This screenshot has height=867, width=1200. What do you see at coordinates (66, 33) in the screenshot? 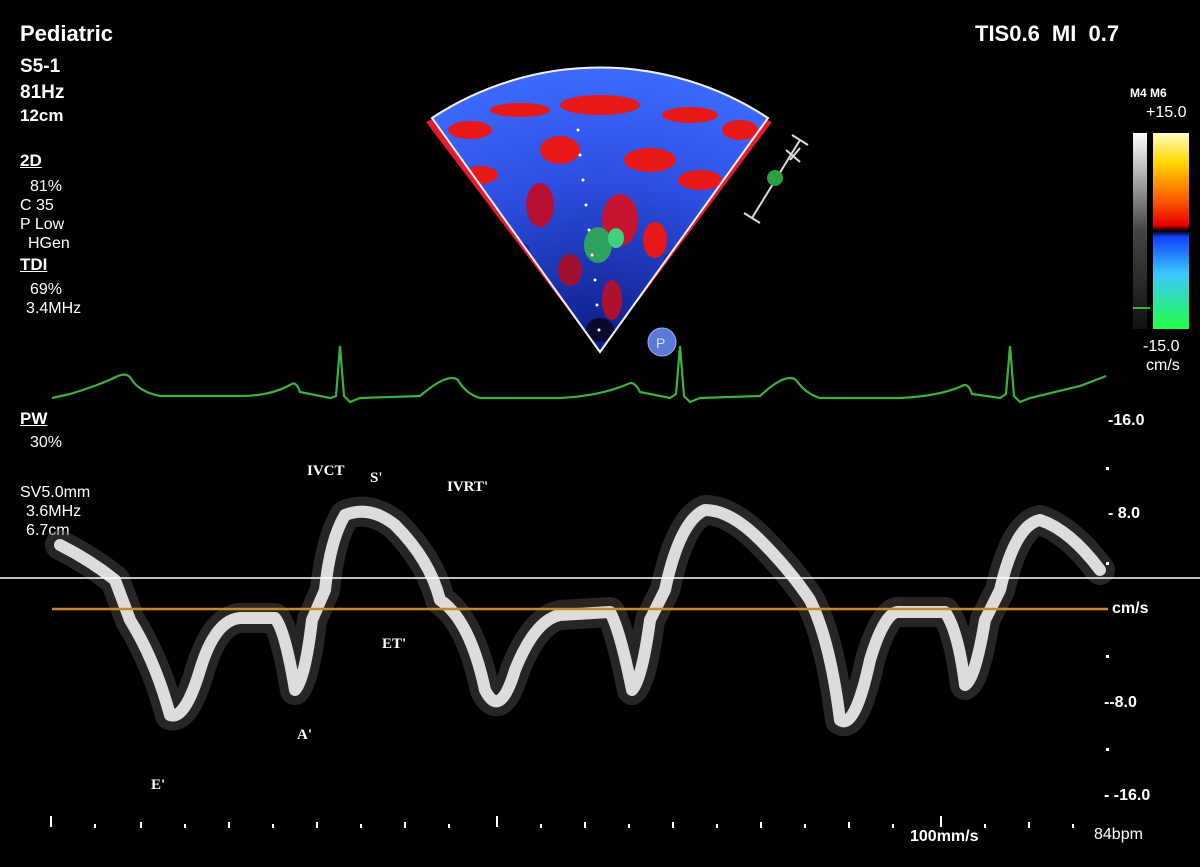
I see `preset-label: Pediatric` at bounding box center [66, 33].